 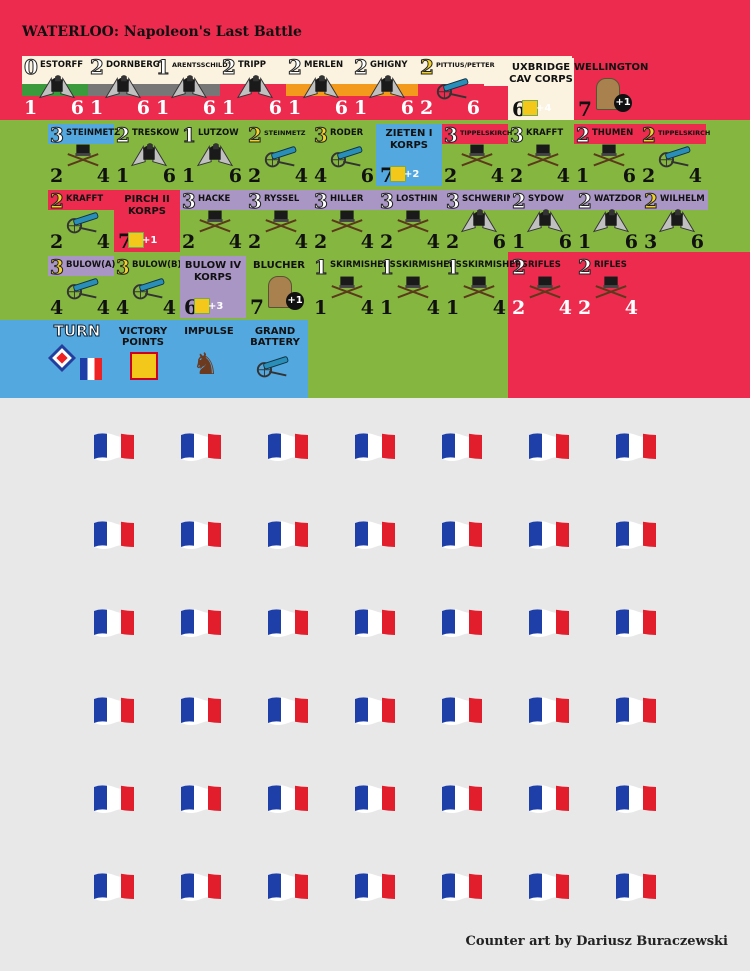 What do you see at coordinates (147, 155) in the screenshot?
I see `unit-counter-treskow: 2 TRESKOW 1 6` at bounding box center [147, 155].